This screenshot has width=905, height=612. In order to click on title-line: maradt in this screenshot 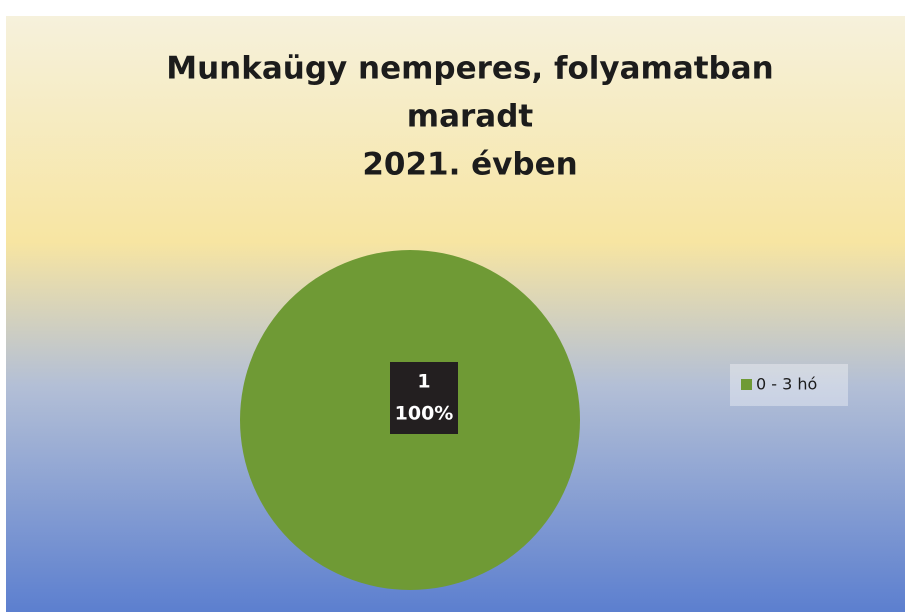, I will do `click(470, 117)`.